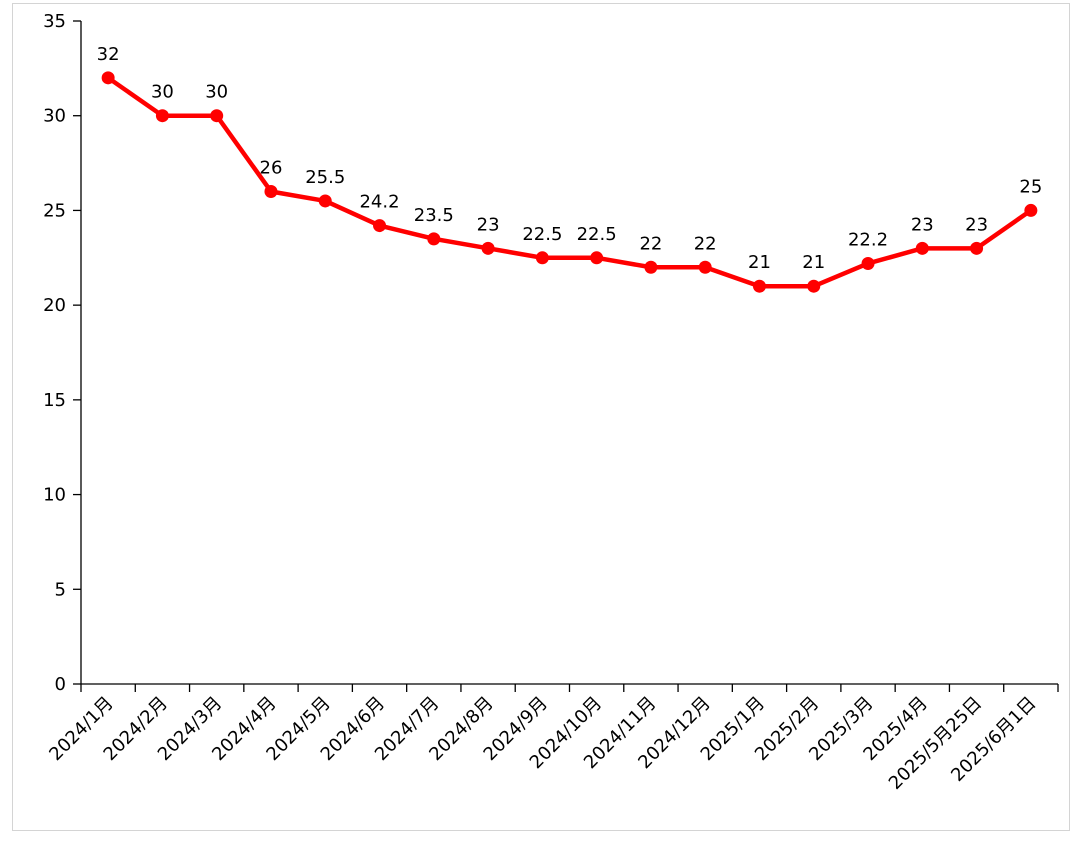 The height and width of the screenshot is (843, 1080). Describe the element at coordinates (108, 54) in the screenshot. I see `data-label: 32` at that location.